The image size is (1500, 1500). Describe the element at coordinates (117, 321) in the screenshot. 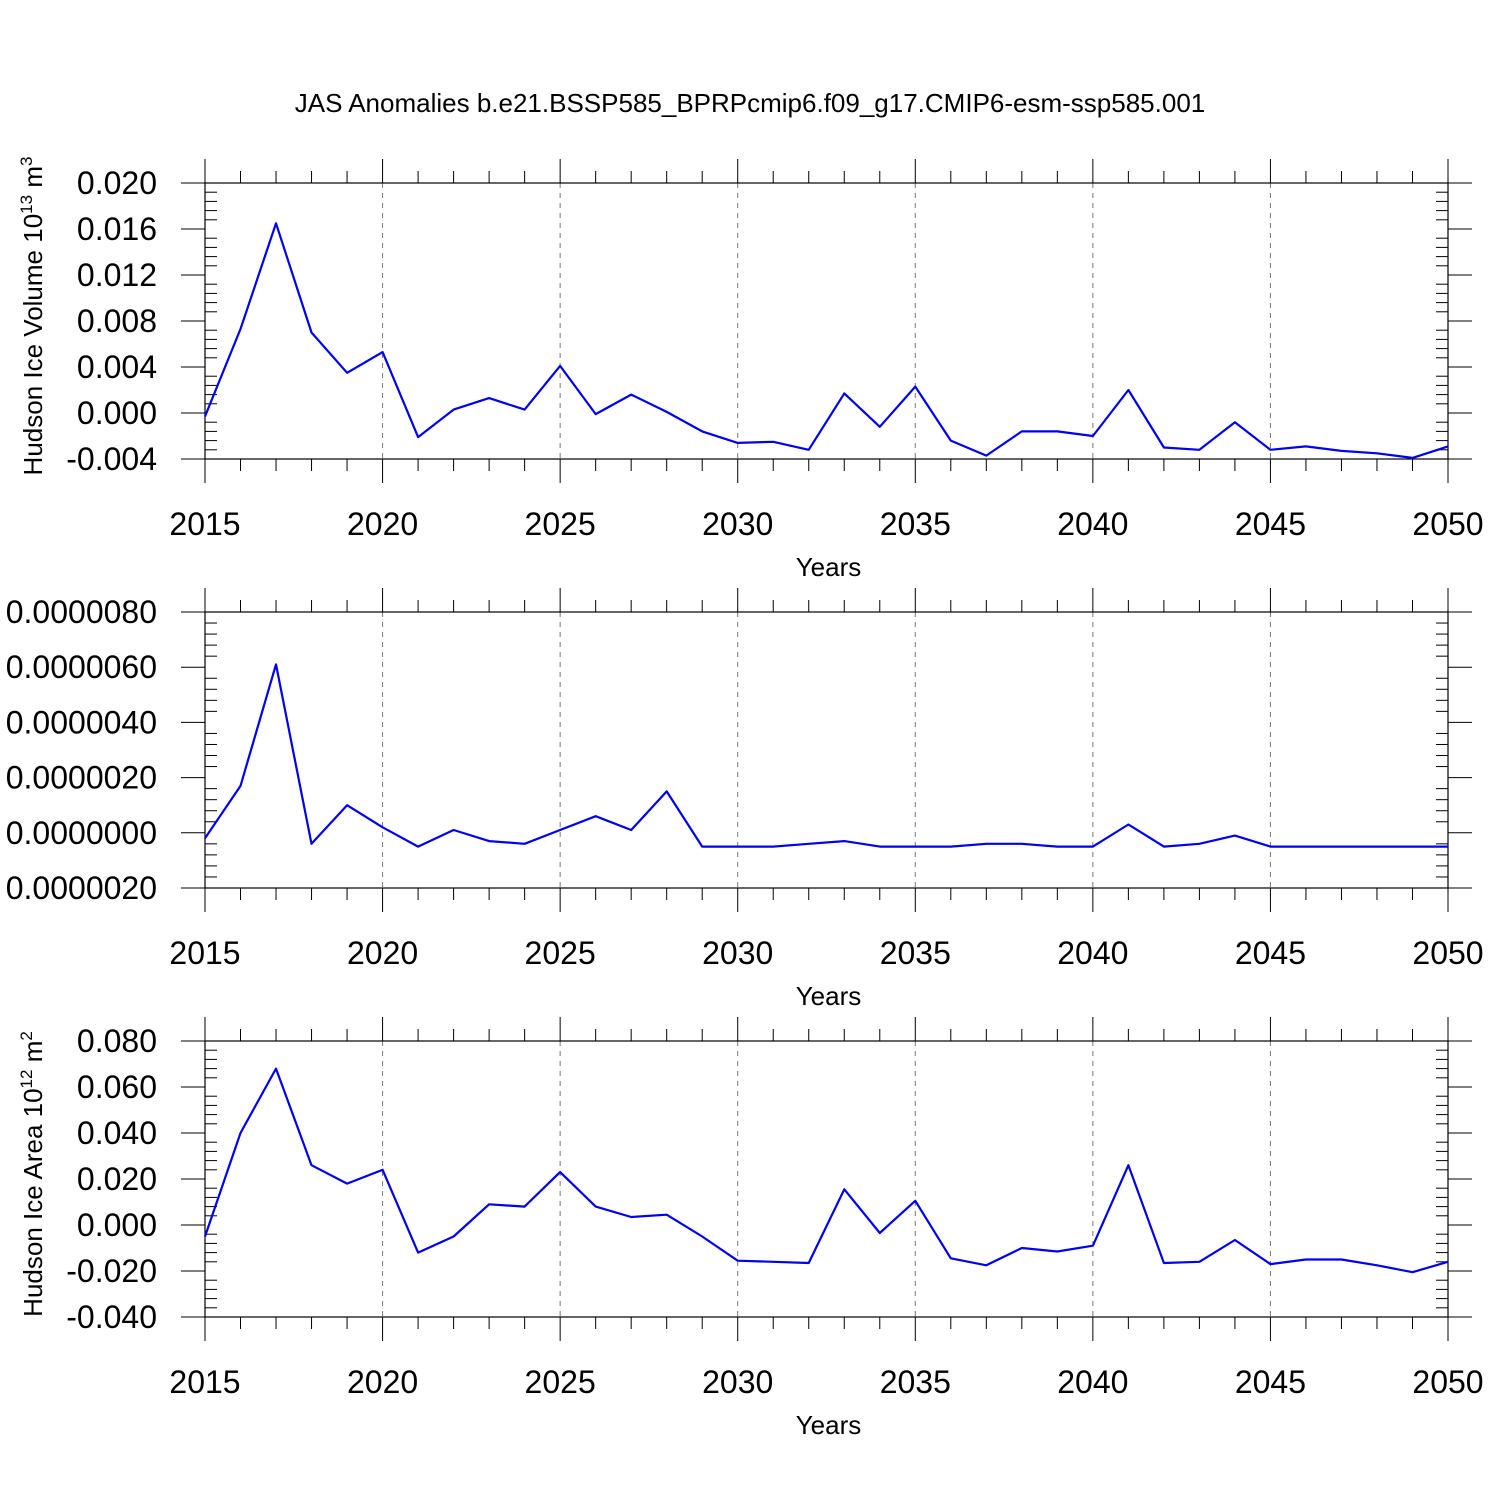

I see `y-tick-label: 0.008` at that location.